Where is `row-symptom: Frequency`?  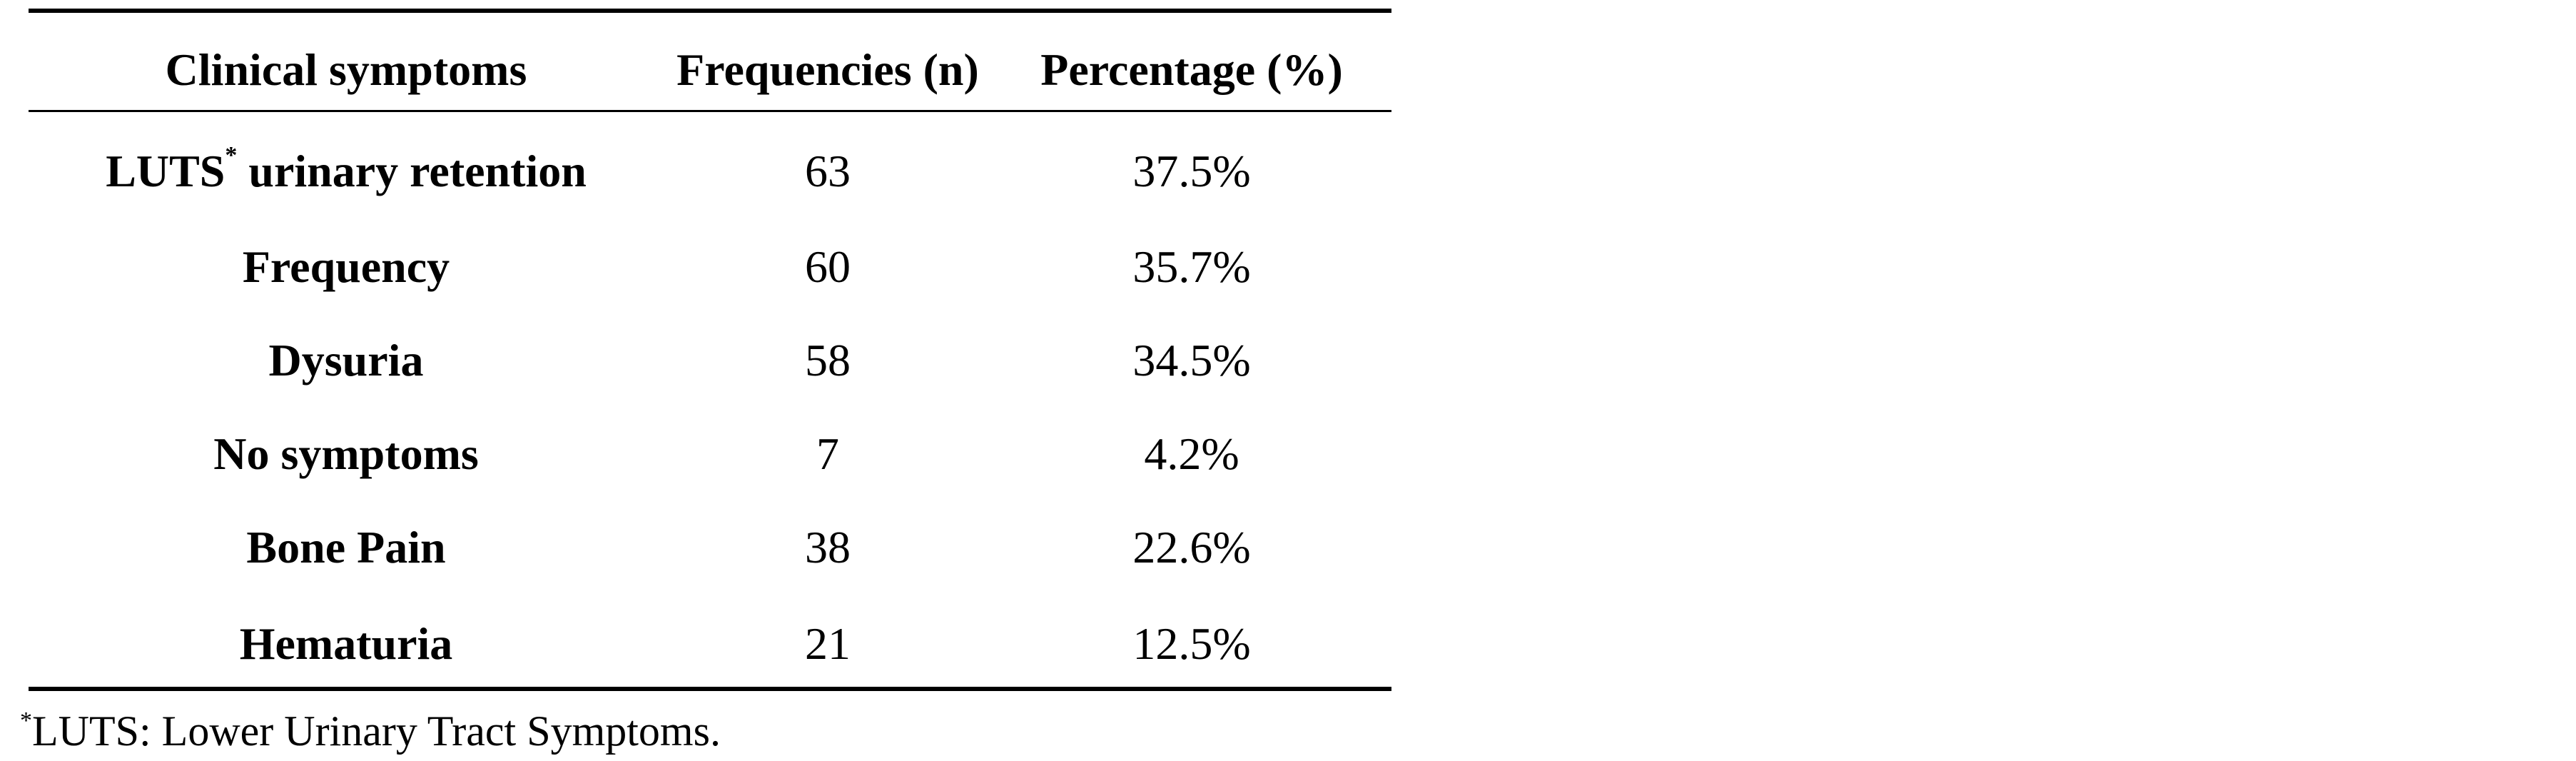
row-symptom: Frequency is located at coordinates (346, 266).